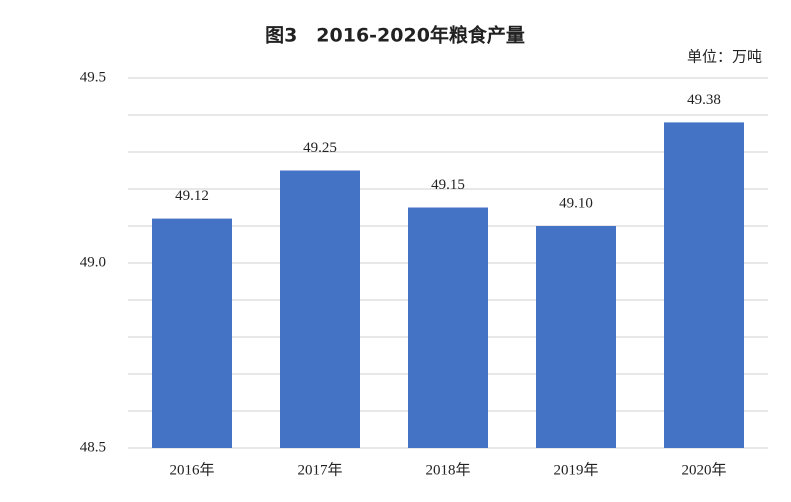  What do you see at coordinates (93, 447) in the screenshot?
I see `y-tick-label: 48.5` at bounding box center [93, 447].